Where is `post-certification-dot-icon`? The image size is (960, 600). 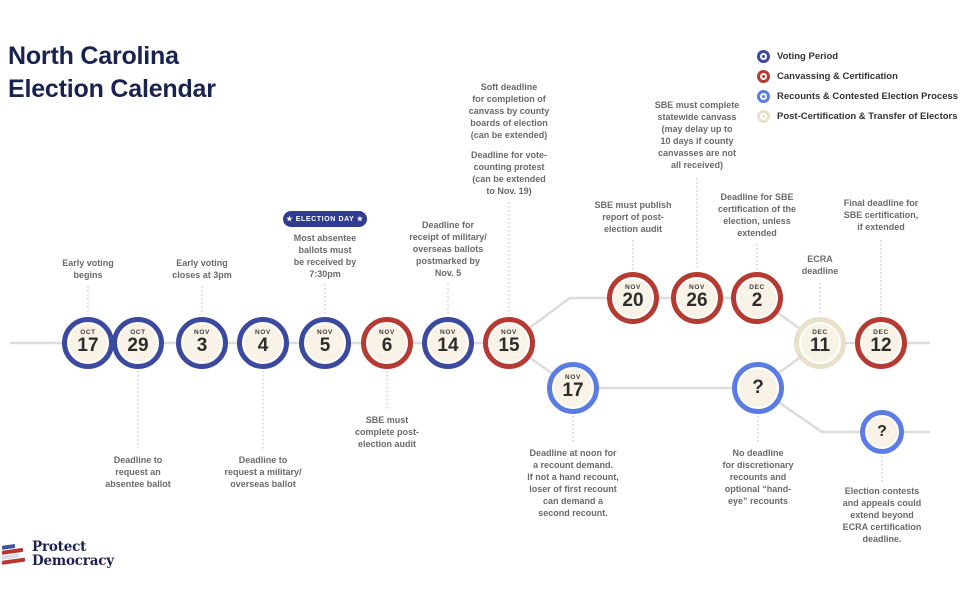
post-certification-dot-icon is located at coordinates (763, 116).